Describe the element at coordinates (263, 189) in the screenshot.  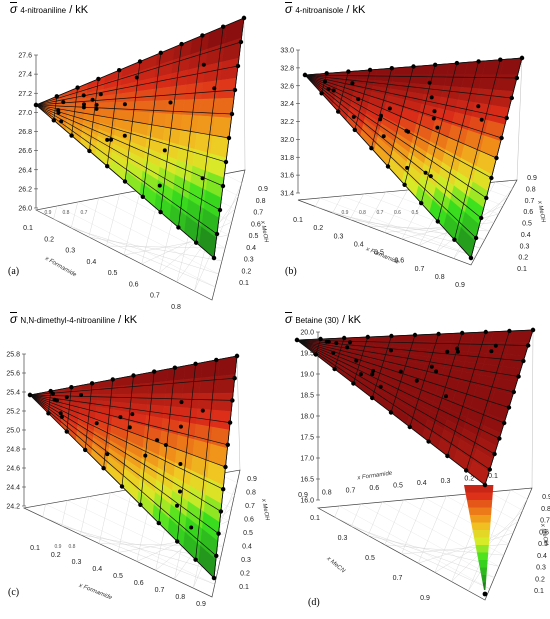
I see `y-axis-tick-label: 0.9` at that location.